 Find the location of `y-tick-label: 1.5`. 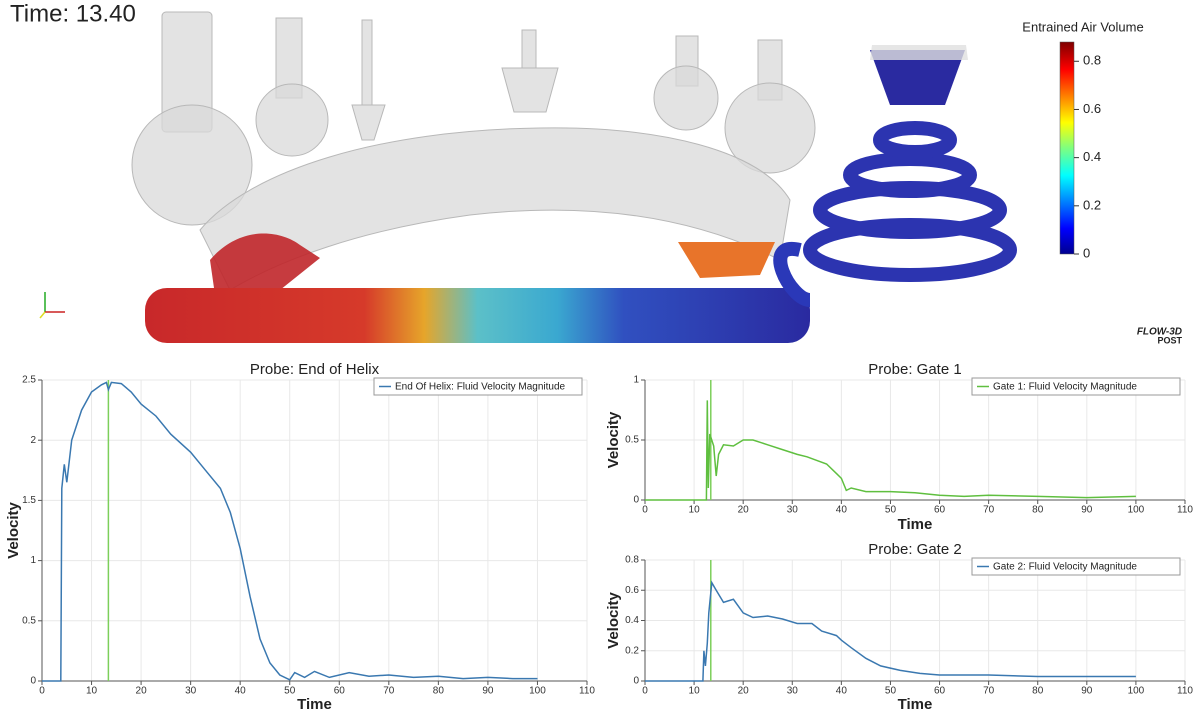

y-tick-label: 1.5 is located at coordinates (29, 500).